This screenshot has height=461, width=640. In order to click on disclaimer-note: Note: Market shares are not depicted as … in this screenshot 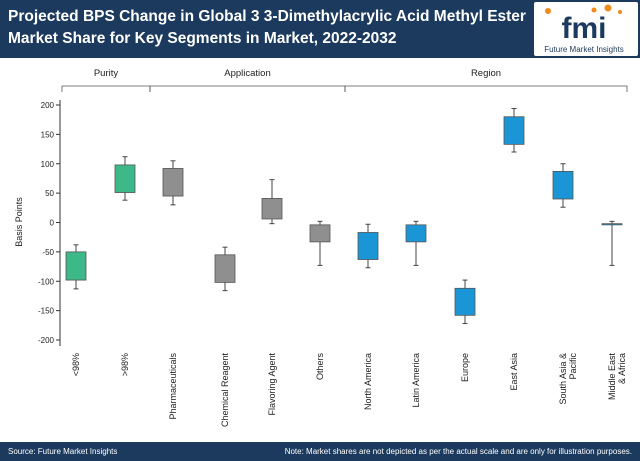, I will do `click(458, 451)`.